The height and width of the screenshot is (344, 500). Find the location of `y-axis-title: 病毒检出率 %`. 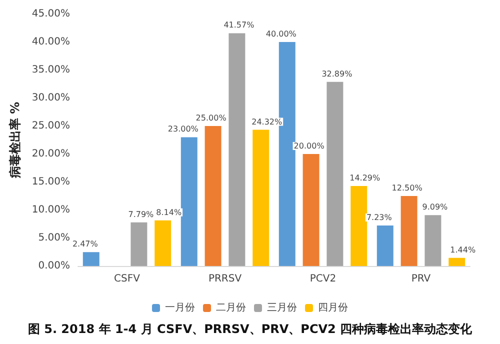

y-axis-title: 病毒检出率 % is located at coordinates (15, 141).